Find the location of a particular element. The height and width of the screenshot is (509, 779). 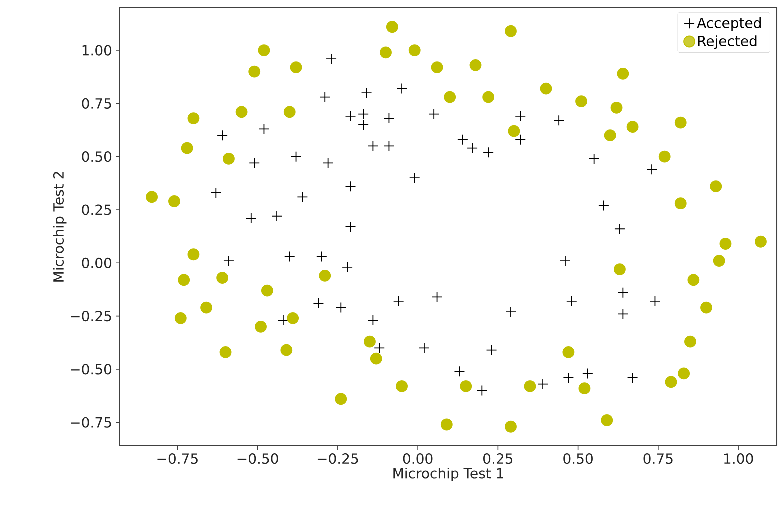

x-axis-title: Microchip Test 1 is located at coordinates (449, 475).